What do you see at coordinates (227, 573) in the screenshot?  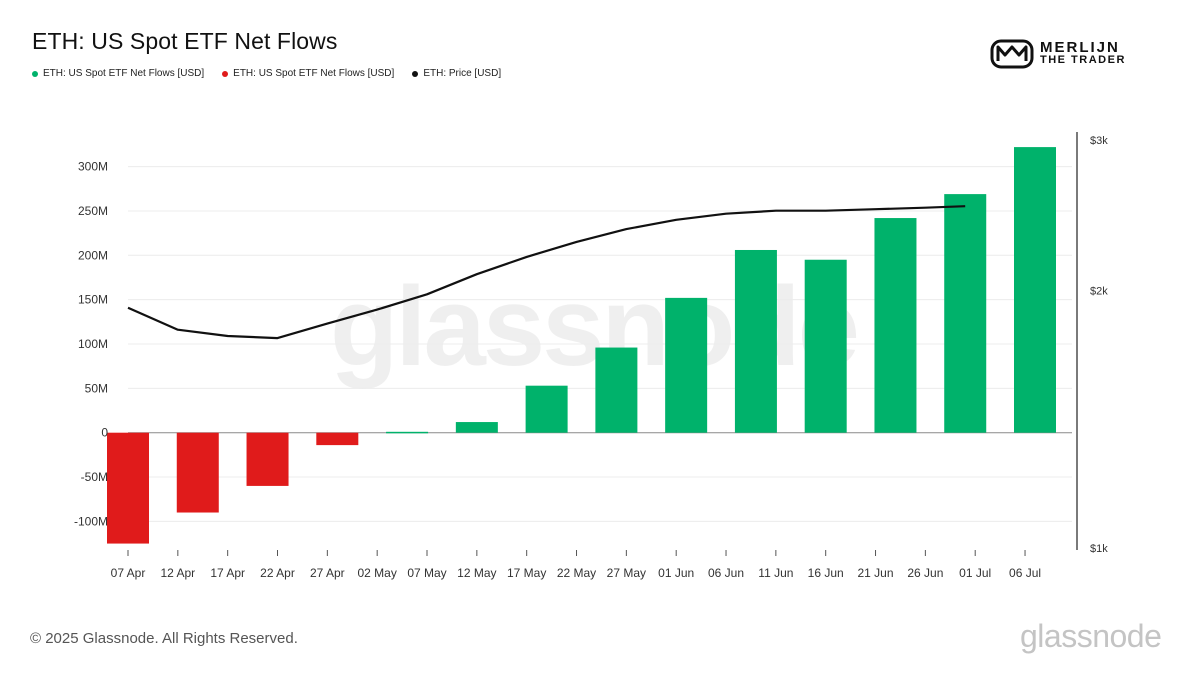 I see `x-tick-label: 17 Apr` at bounding box center [227, 573].